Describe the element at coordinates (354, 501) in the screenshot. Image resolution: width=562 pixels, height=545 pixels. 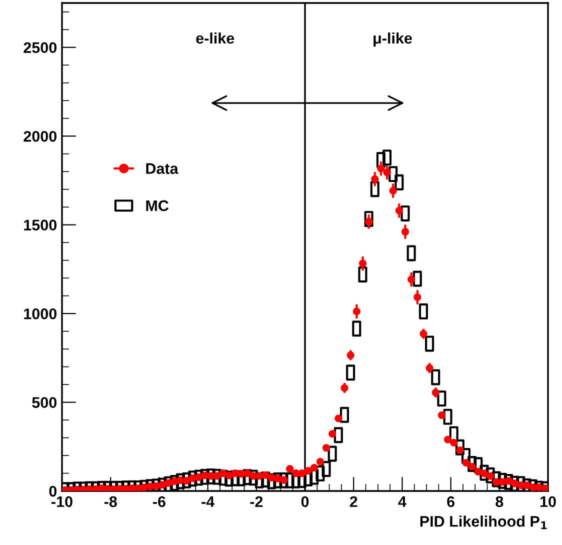
I see `x-tick-label: 2` at that location.